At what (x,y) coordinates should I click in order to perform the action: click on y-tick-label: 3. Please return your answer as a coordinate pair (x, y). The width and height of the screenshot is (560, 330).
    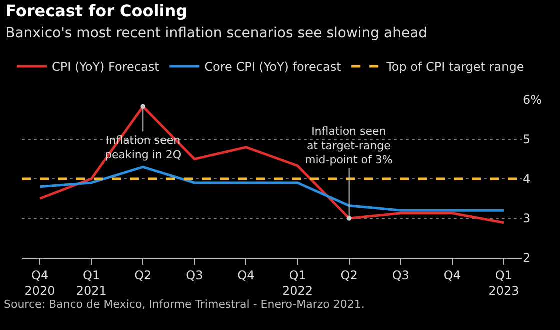
    Looking at the image, I should click on (527, 219).